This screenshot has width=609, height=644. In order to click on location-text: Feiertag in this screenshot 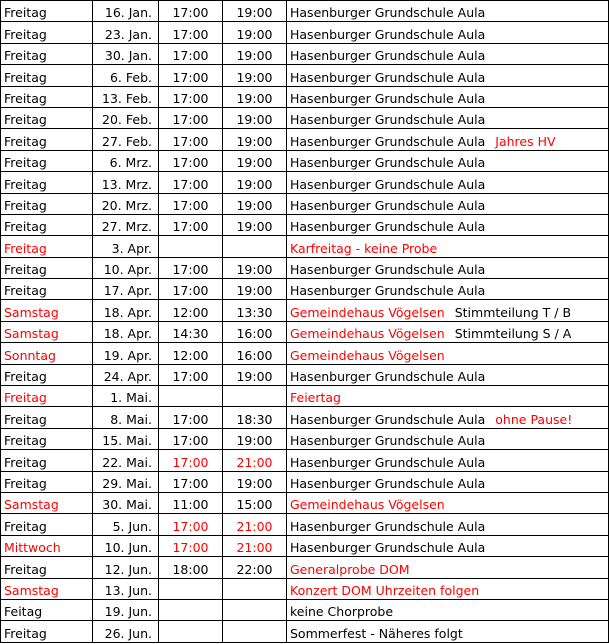, I will do `click(315, 398)`.